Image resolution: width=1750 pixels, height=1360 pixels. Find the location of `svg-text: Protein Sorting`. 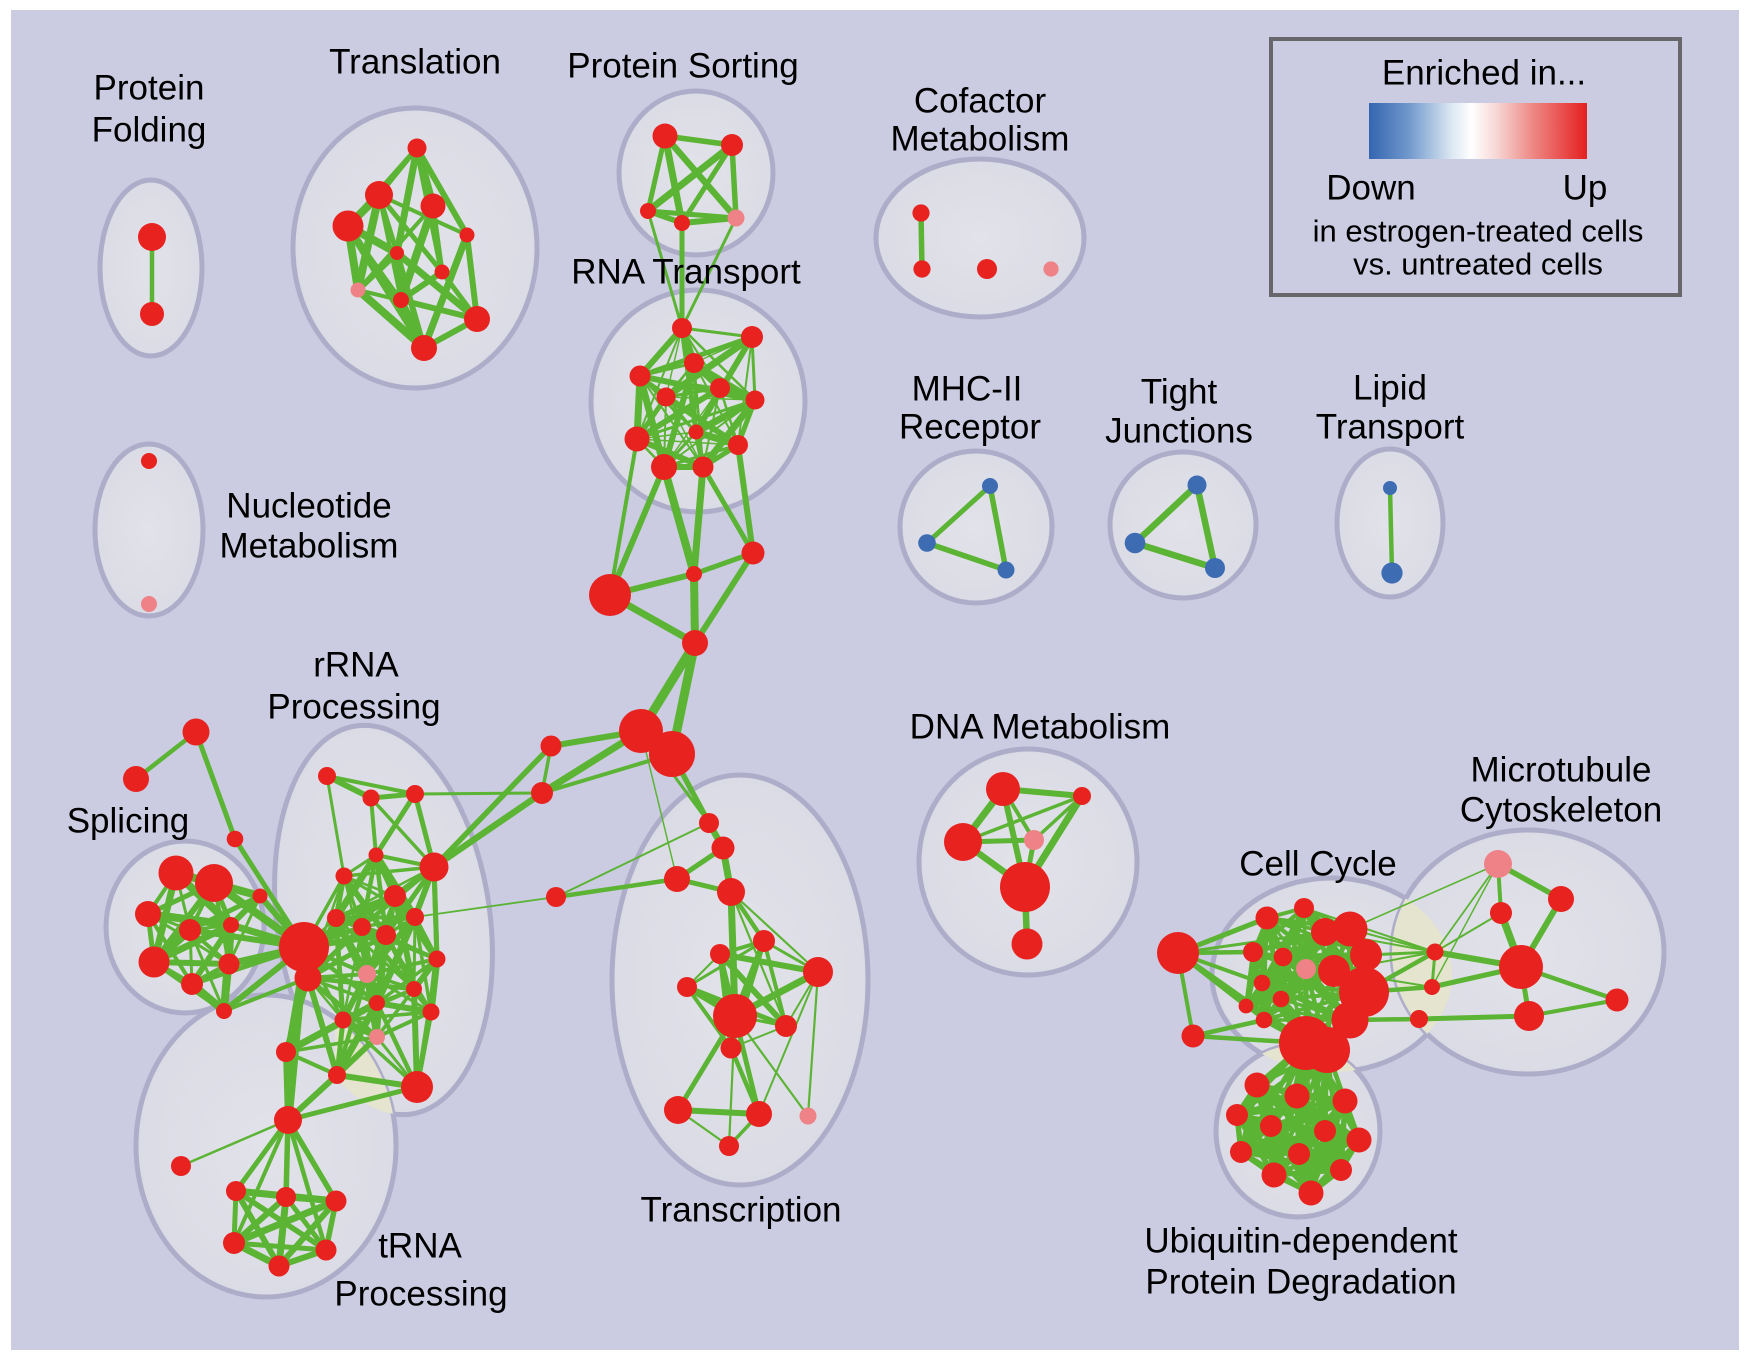

svg-text: Protein Sorting is located at coordinates (683, 66).